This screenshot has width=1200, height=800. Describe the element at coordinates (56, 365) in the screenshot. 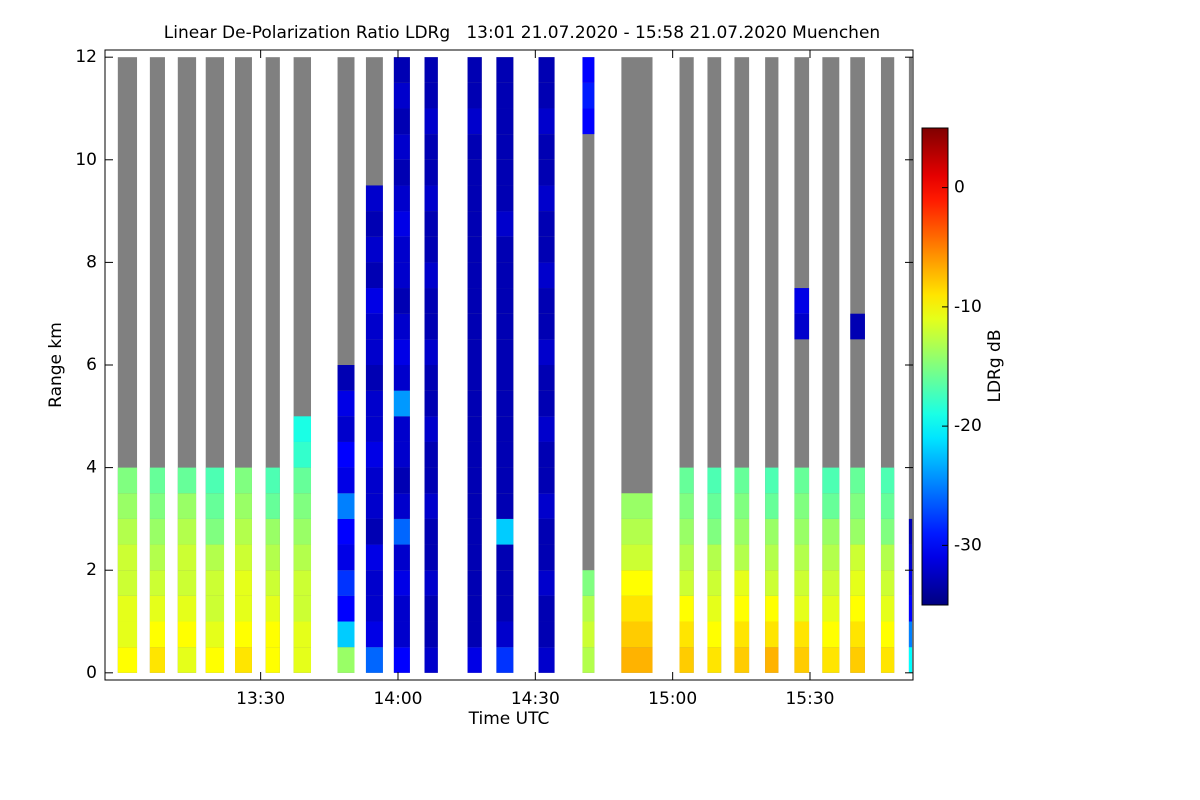

I see `y-axis-label: Range km` at that location.